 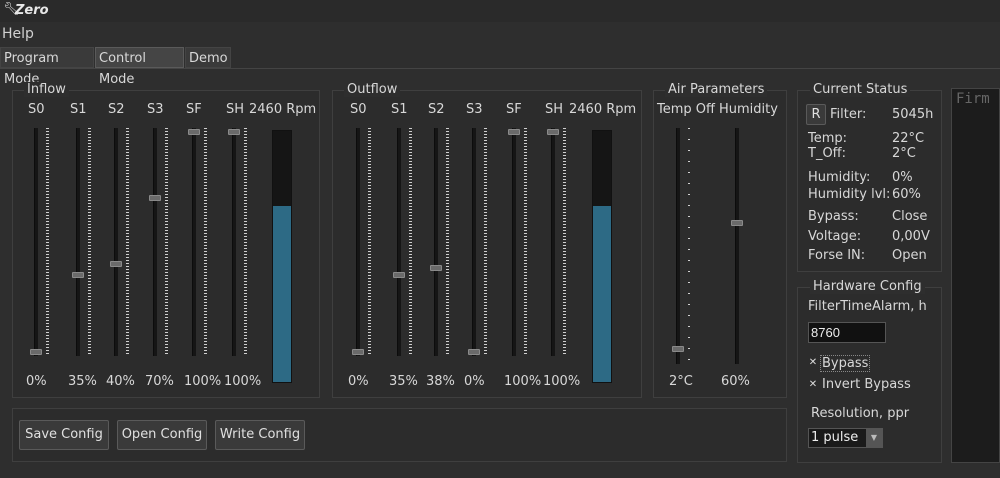 I want to click on filter-label: Filter:, so click(x=848, y=114).